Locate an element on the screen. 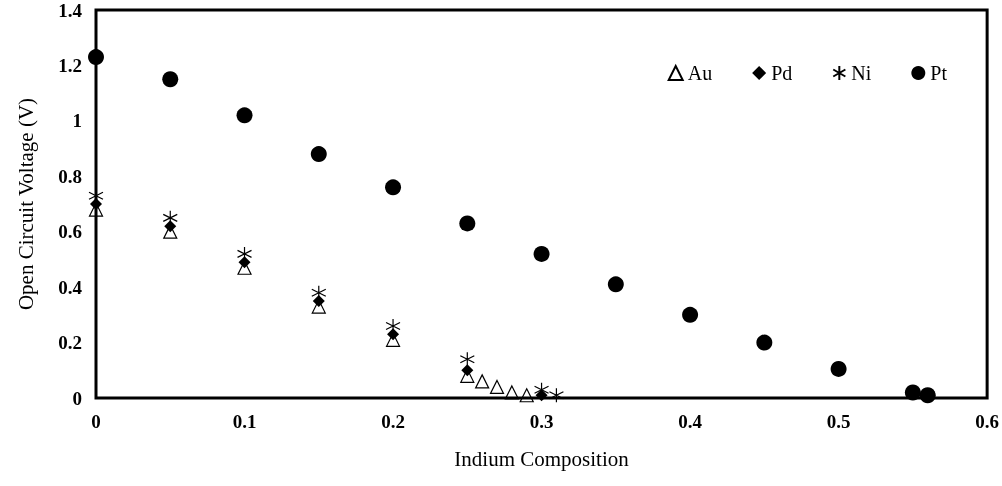 The width and height of the screenshot is (1002, 486). y-axis-title: Open Circuit Voltage (V) is located at coordinates (25, 204).